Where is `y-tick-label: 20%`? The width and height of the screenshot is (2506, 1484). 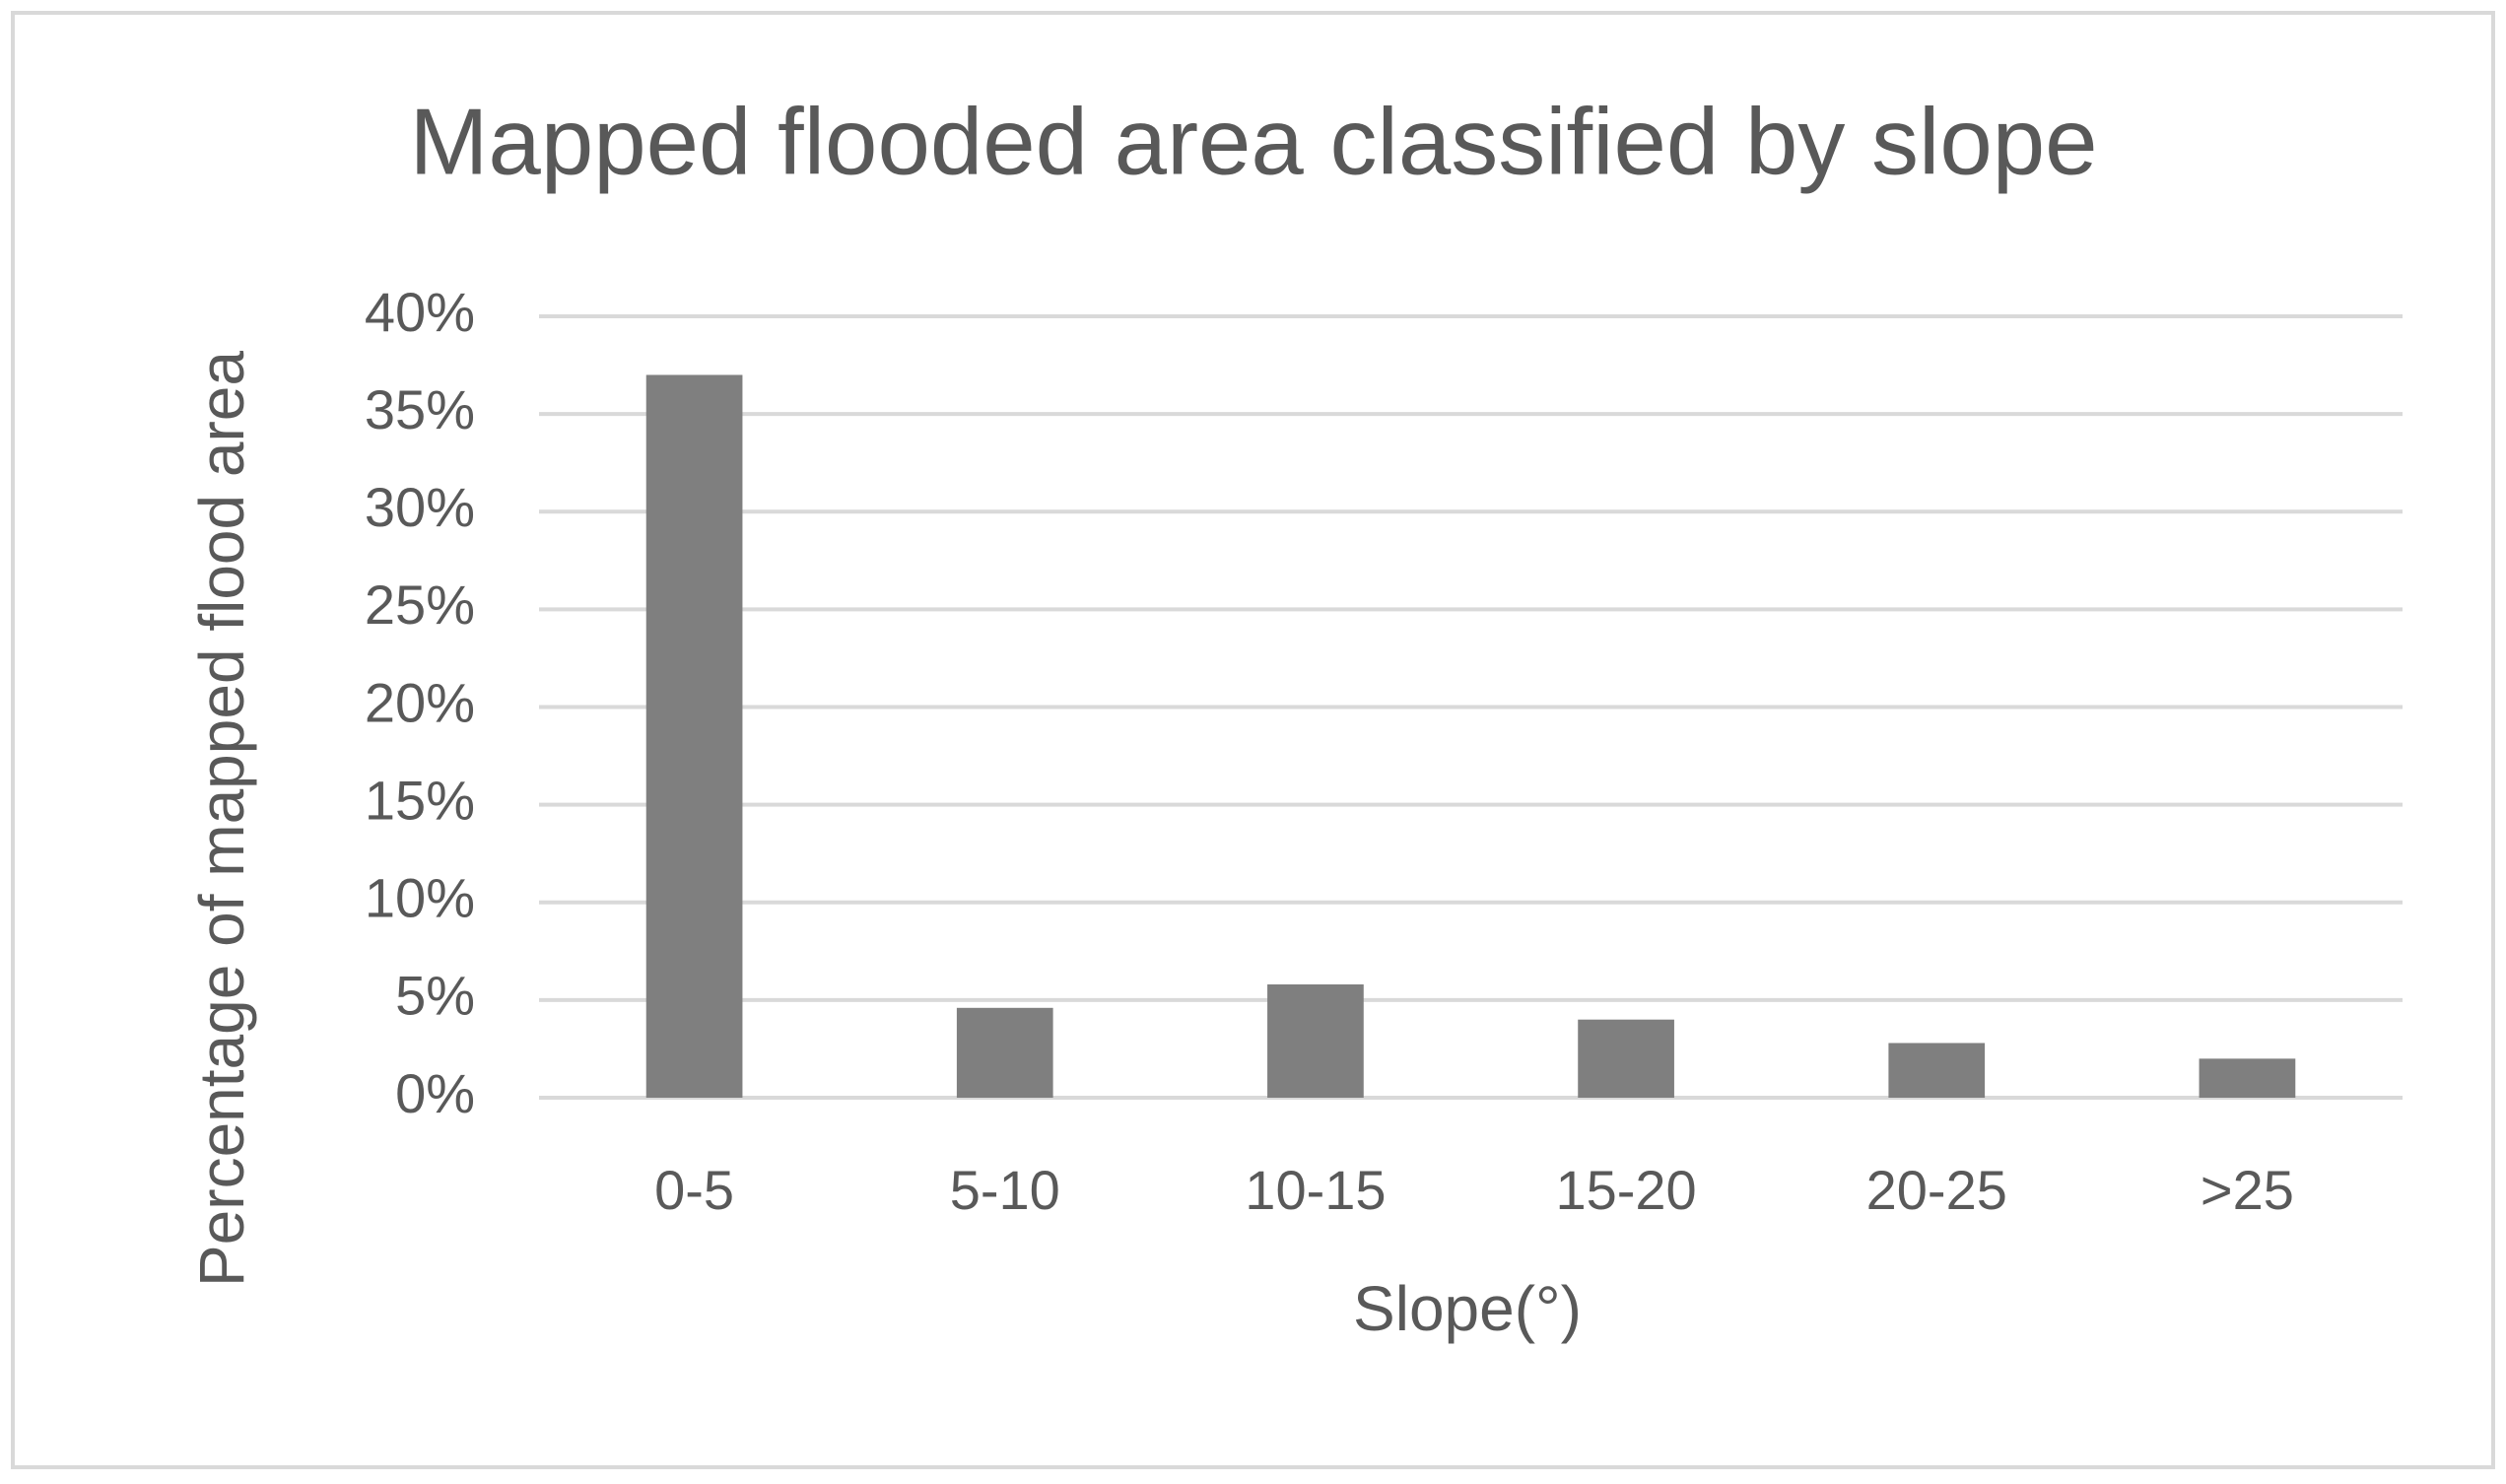 y-tick-label: 20% is located at coordinates (420, 702).